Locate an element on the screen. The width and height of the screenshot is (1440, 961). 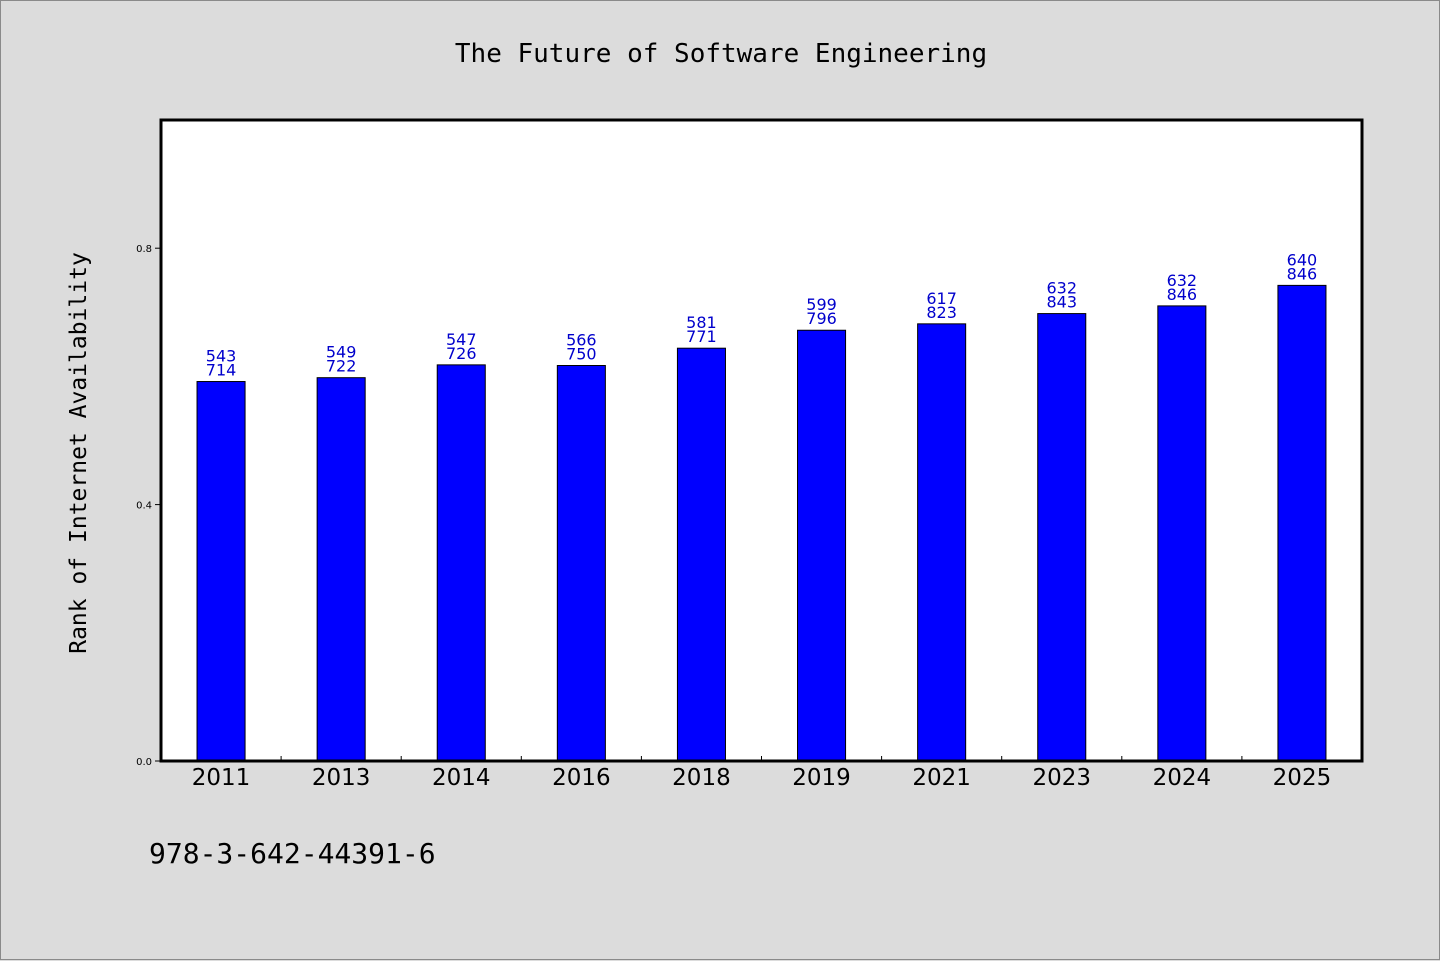
bar-label-bottom-2011: 714 is located at coordinates (221, 370).